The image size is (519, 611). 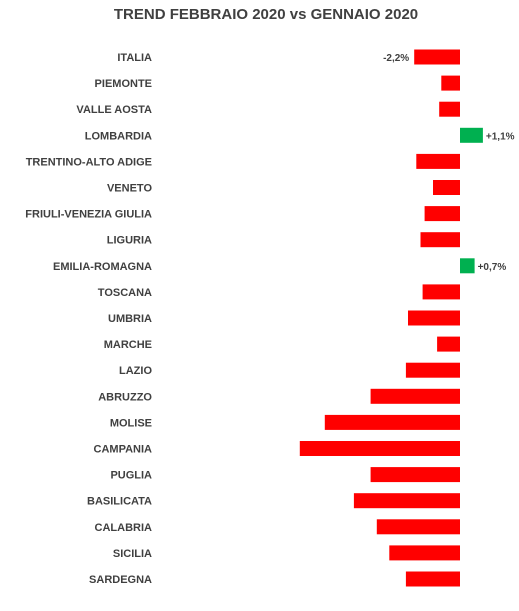 I want to click on category-label: CAMPANIA, so click(x=123, y=450).